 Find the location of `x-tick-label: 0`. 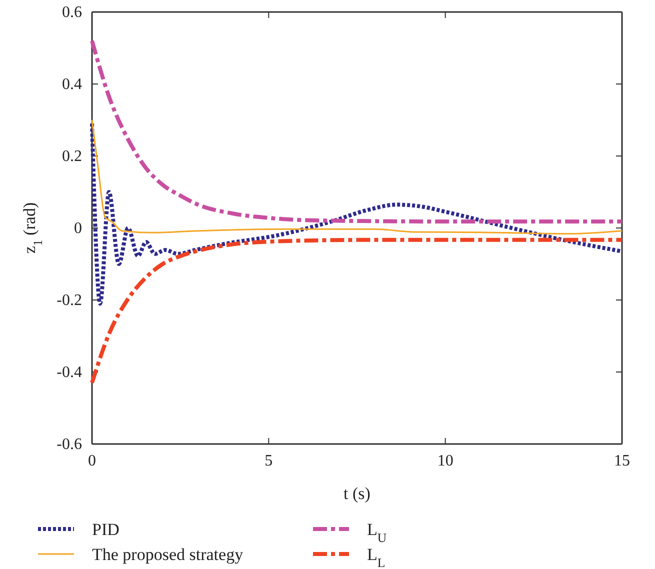

x-tick-label: 0 is located at coordinates (92, 461).